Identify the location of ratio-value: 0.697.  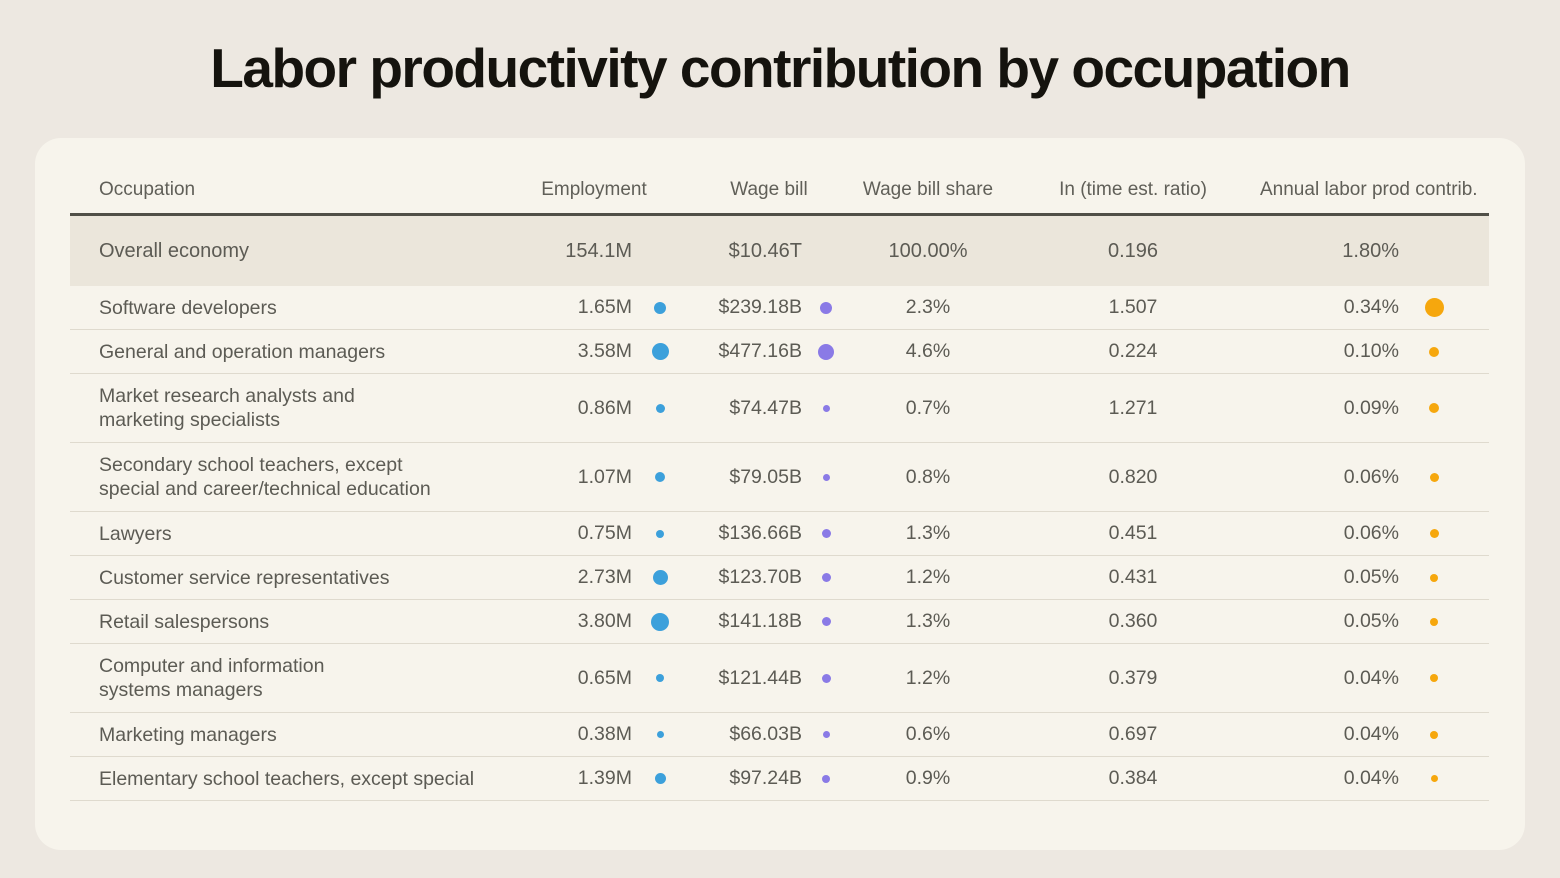
(1133, 734).